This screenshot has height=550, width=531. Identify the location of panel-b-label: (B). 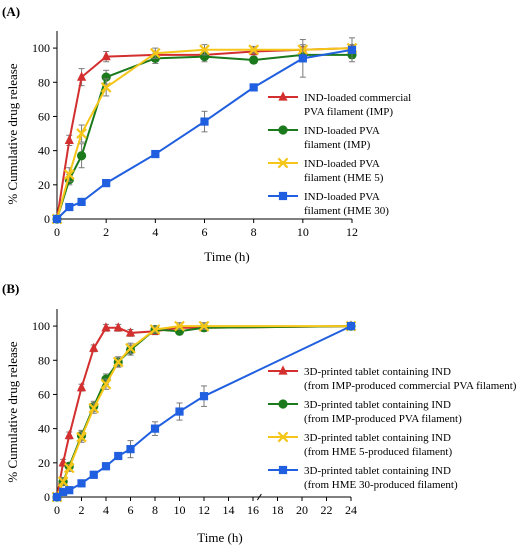
(10, 288).